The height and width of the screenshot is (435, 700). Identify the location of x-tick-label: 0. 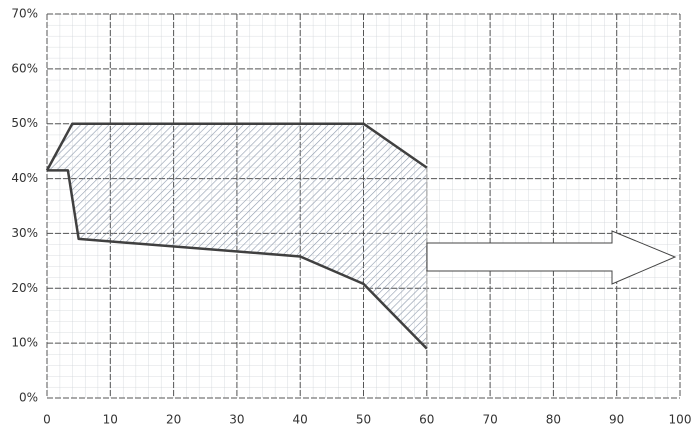
(47, 420).